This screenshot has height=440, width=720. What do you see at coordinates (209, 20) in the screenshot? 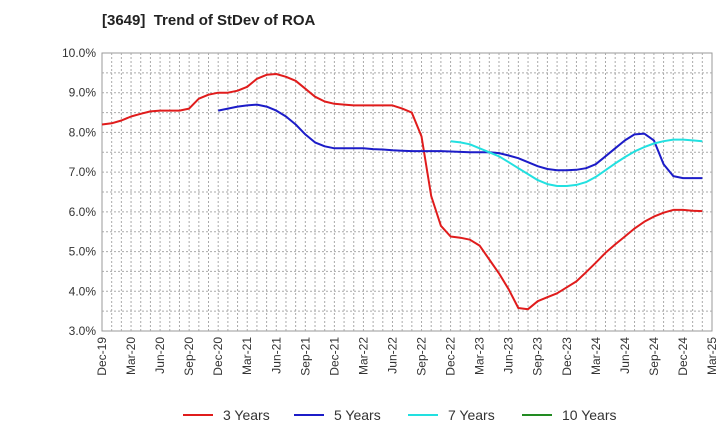
I see `chart-title: [3649] Trend of StDev of ROA` at bounding box center [209, 20].